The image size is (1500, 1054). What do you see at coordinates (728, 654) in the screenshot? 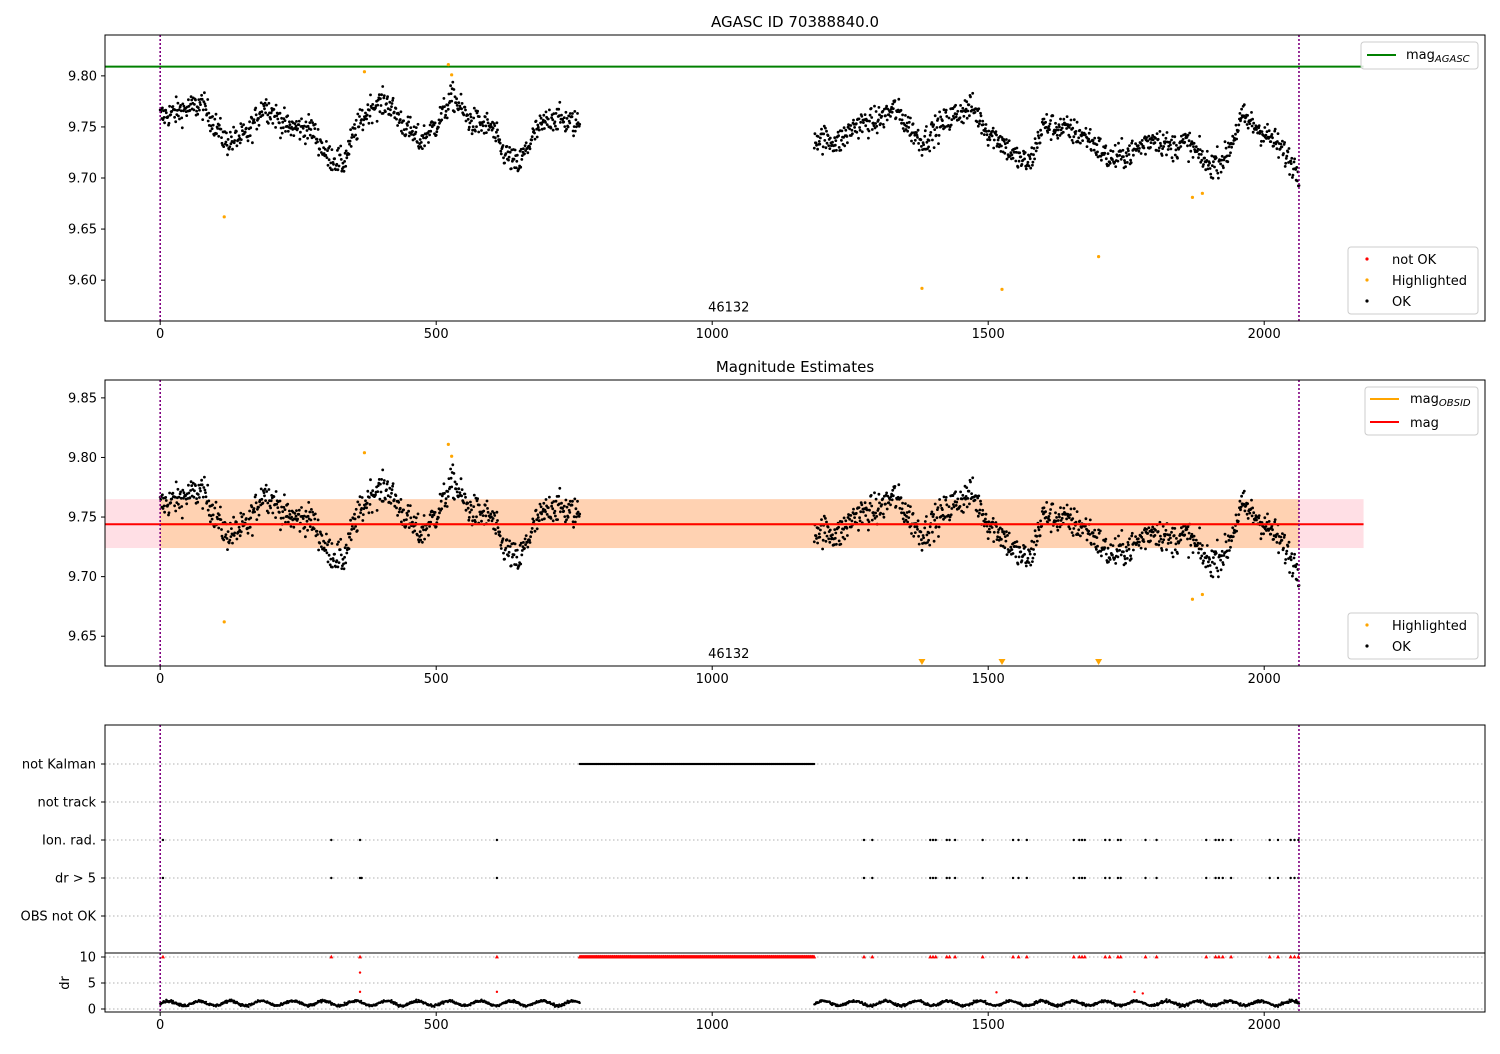
I see `panel2-obsid-label: 46132` at bounding box center [728, 654].